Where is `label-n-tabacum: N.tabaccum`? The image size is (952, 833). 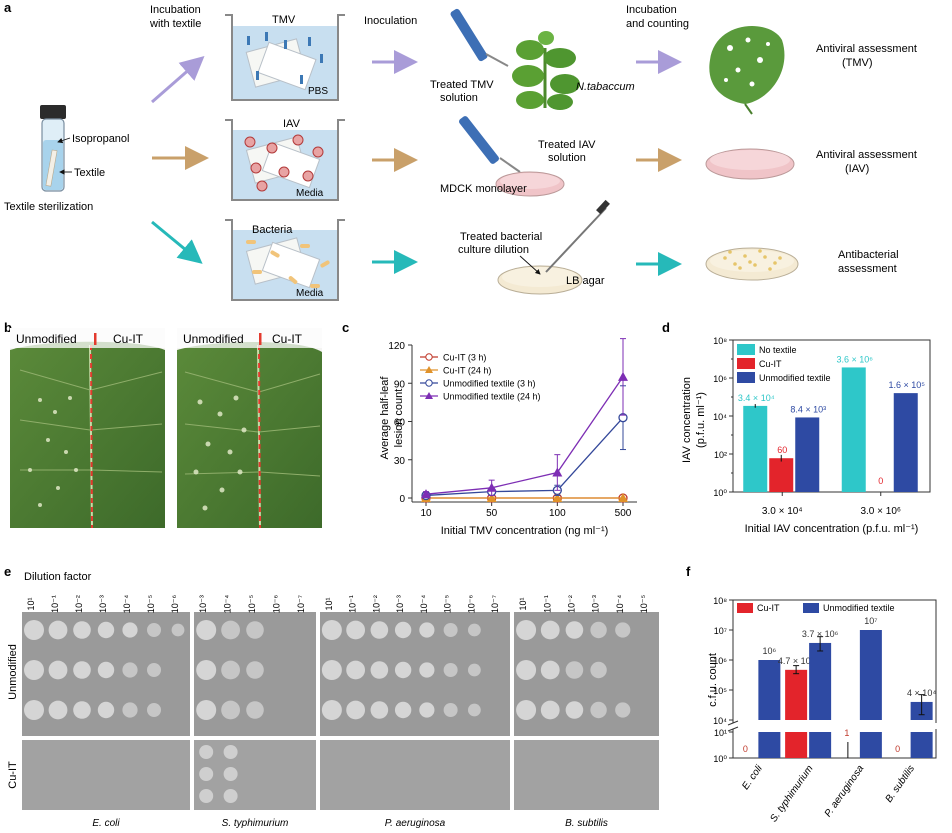 label-n-tabacum: N.tabaccum is located at coordinates (605, 87).